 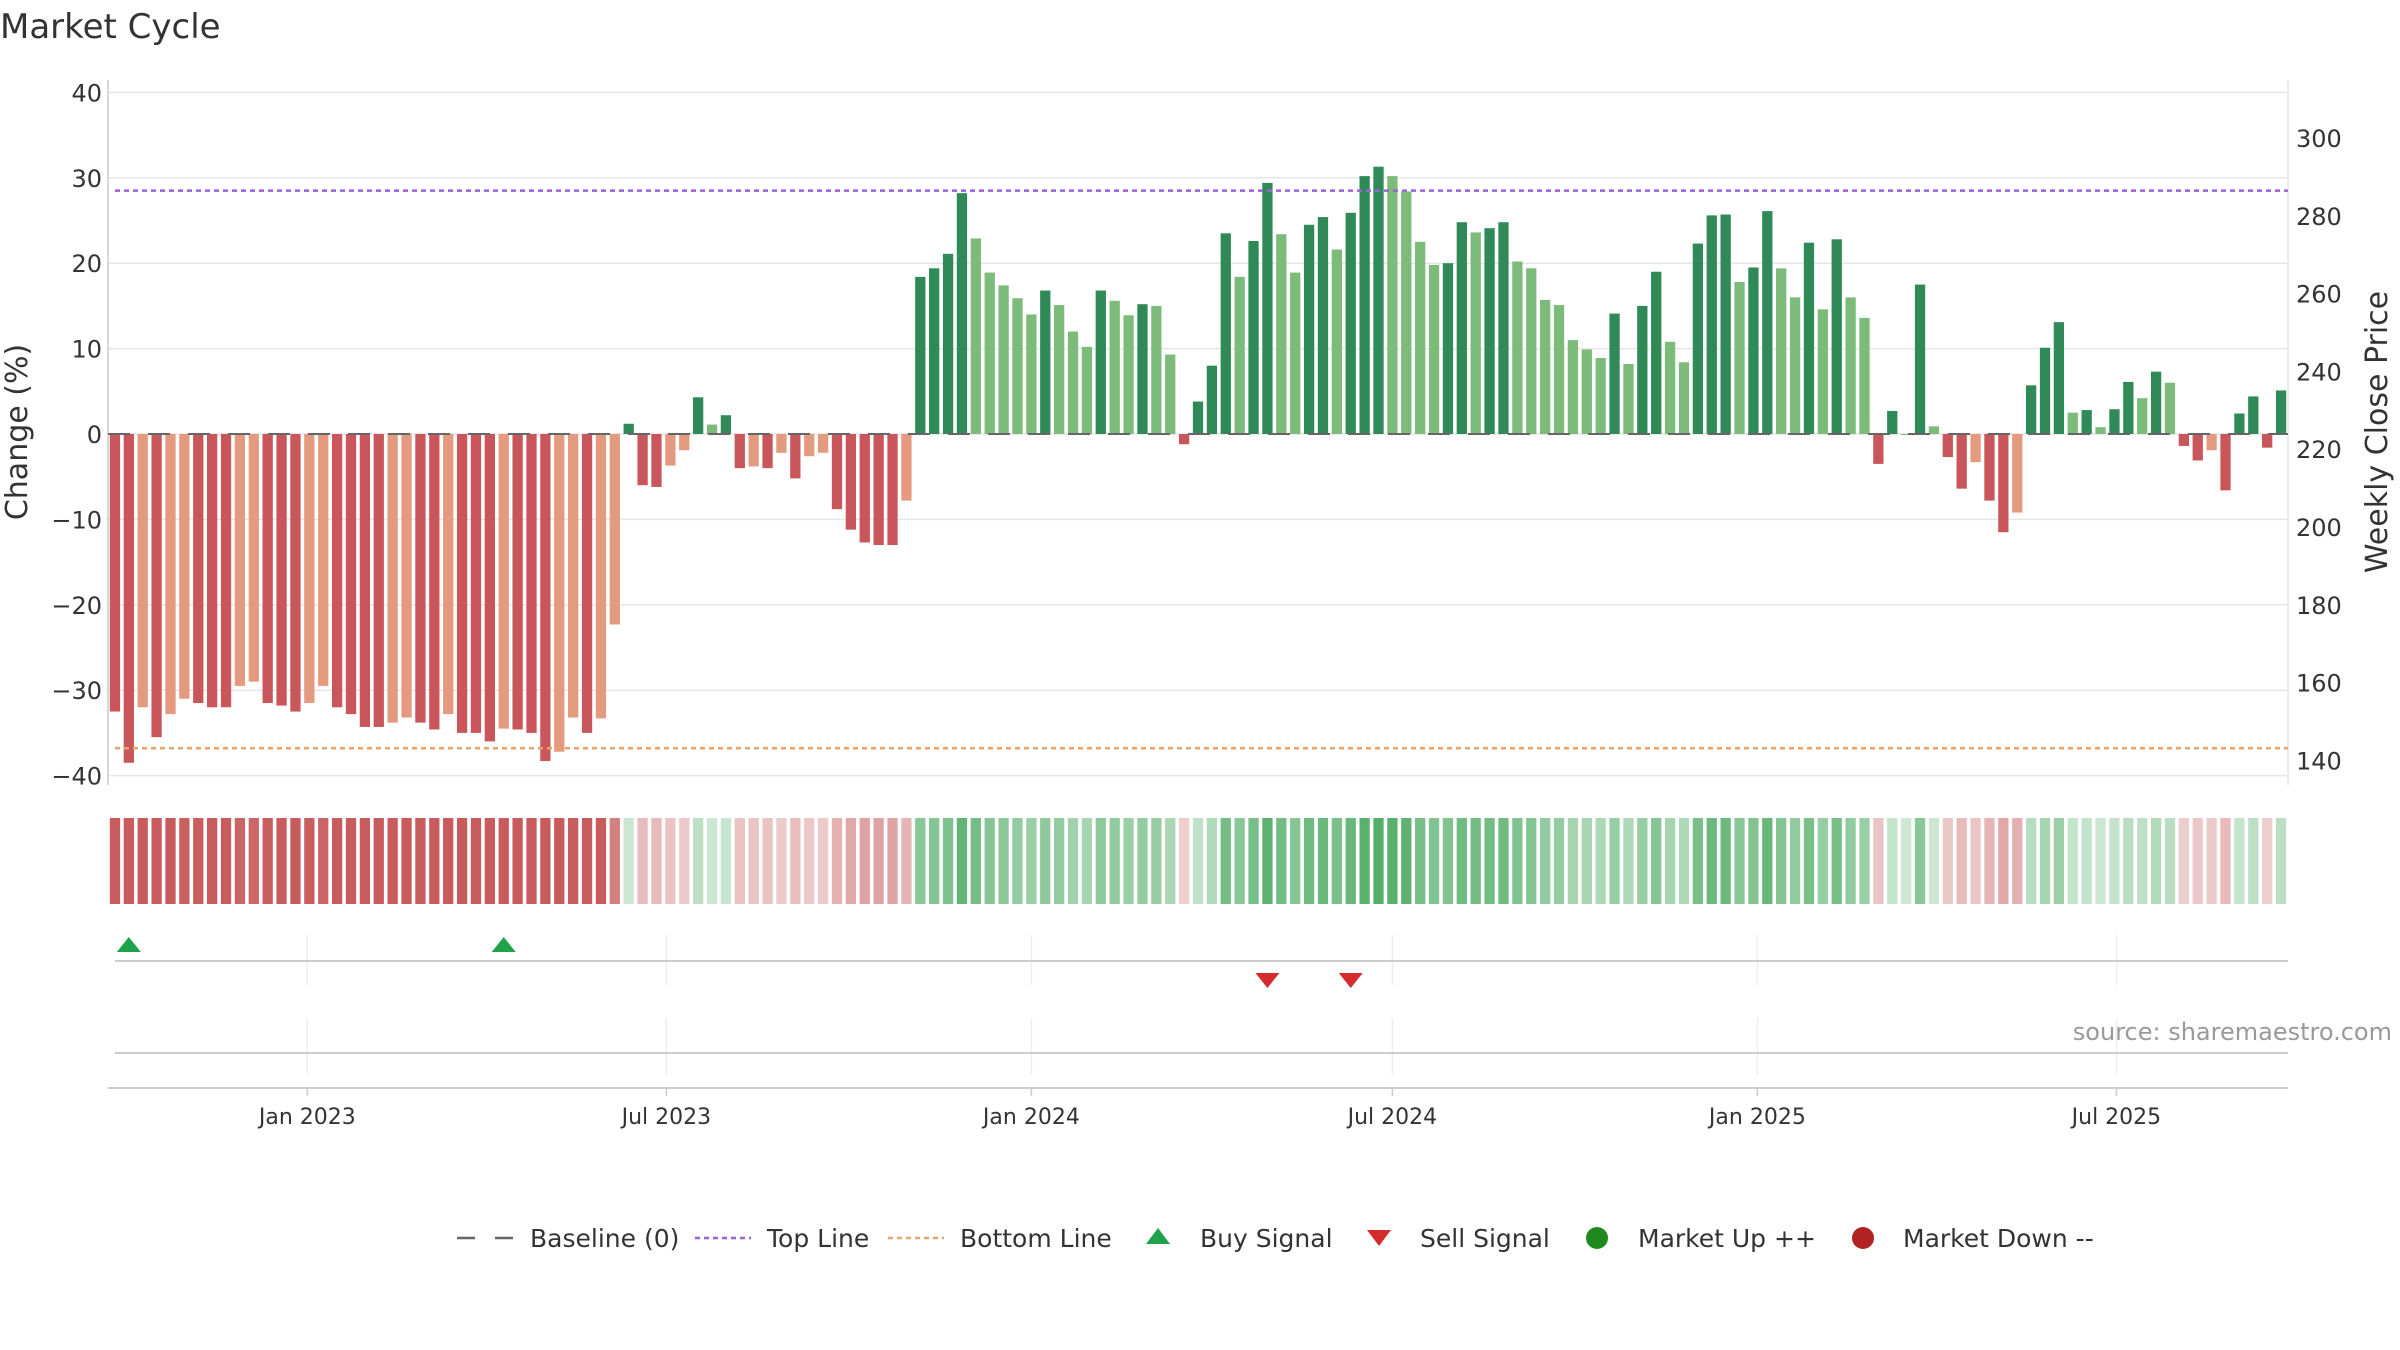 What do you see at coordinates (128, 944) in the screenshot?
I see `buy-signal-marker` at bounding box center [128, 944].